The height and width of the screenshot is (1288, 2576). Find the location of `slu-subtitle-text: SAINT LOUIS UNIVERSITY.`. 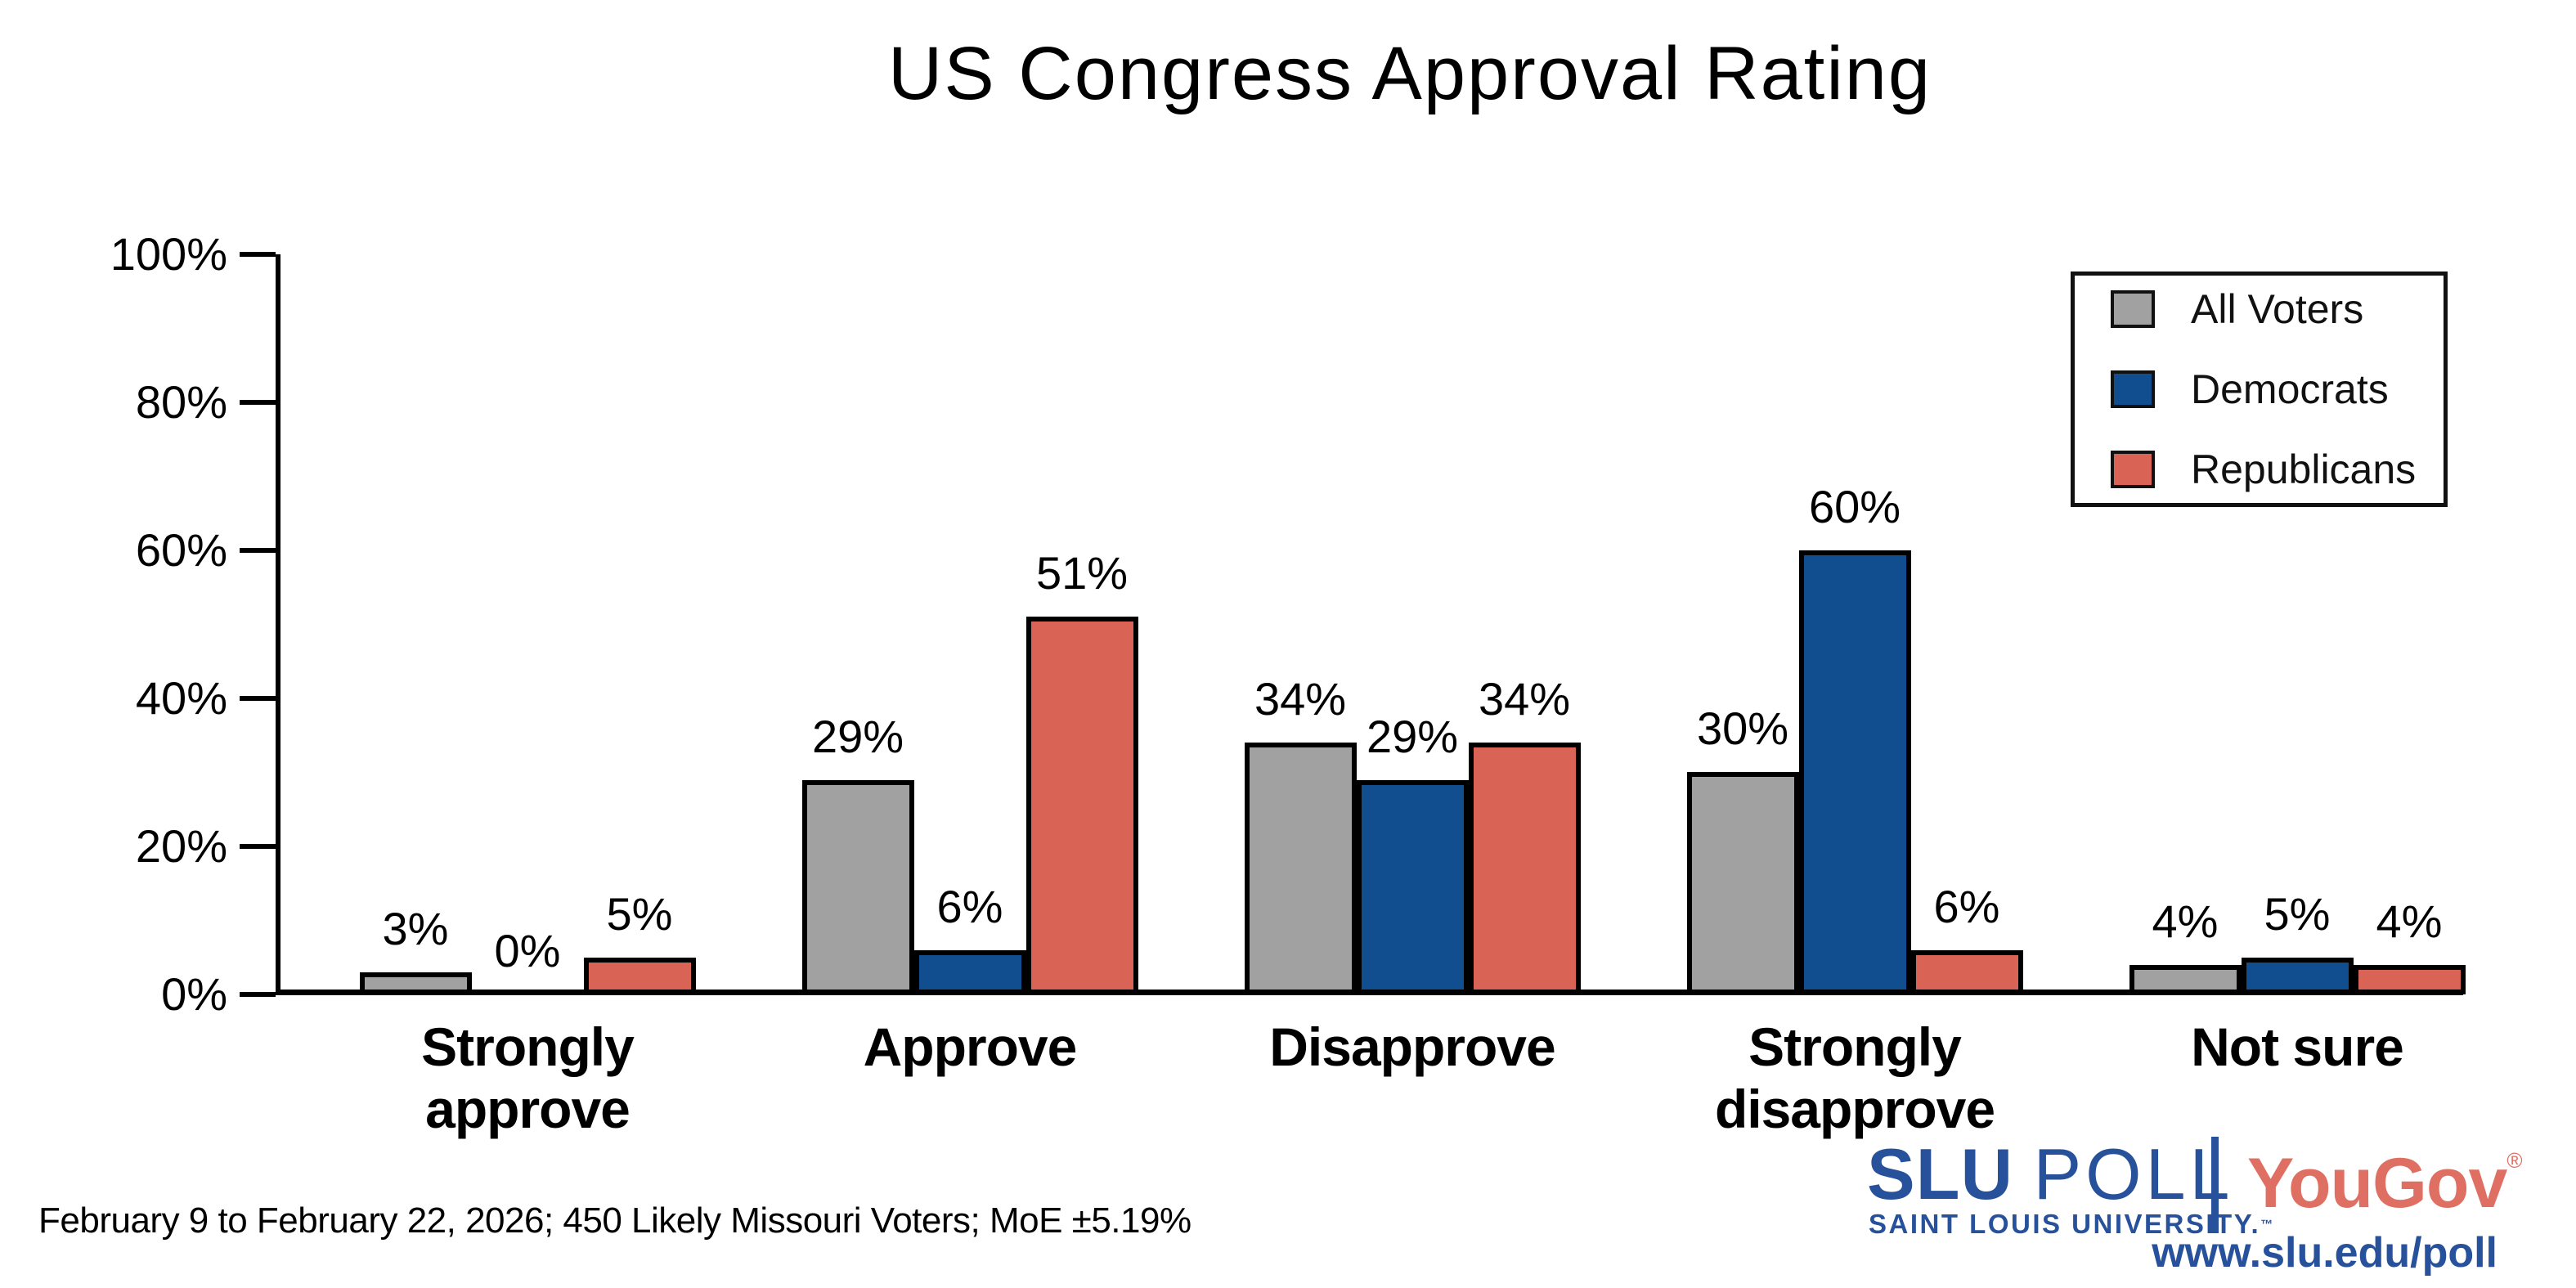

slu-subtitle-text: SAINT LOUIS UNIVERSITY. is located at coordinates (2065, 1224).